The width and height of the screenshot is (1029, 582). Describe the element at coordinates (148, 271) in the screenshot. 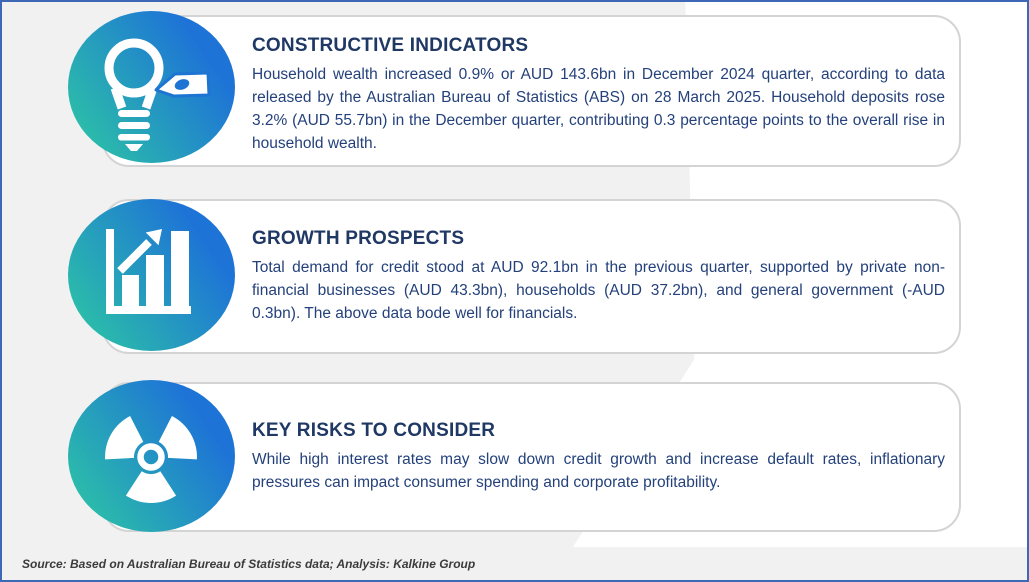

I see `bar-chart-growth-icon` at that location.